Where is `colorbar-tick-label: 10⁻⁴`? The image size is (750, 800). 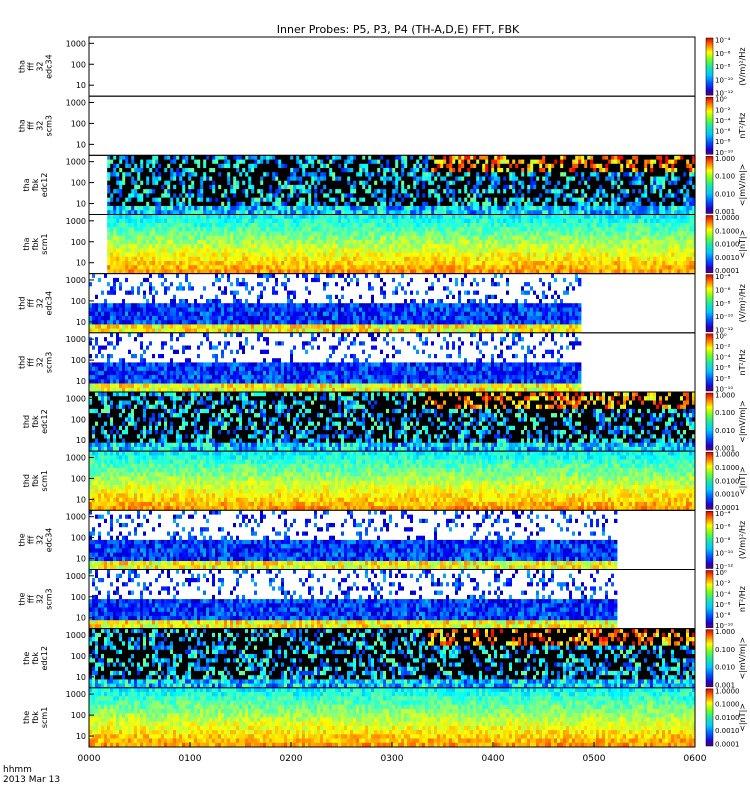 colorbar-tick-label: 10⁻⁴ is located at coordinates (723, 121).